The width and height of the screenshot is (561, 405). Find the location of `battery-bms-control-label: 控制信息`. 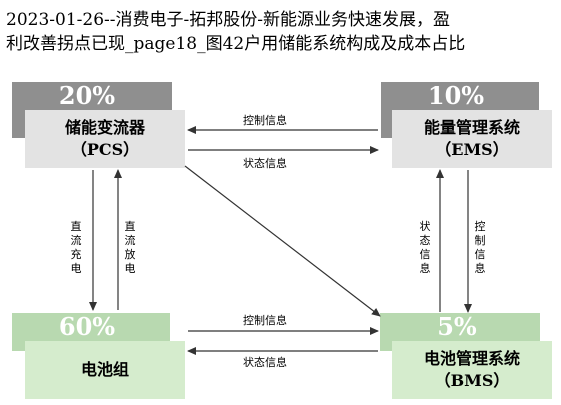

battery-bms-control-label: 控制信息 is located at coordinates (265, 320).